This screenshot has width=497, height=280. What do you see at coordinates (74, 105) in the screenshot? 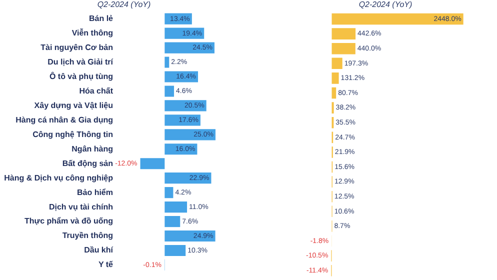
I see `y-tick-label: Xây dựng và Vật liệu` at bounding box center [74, 105].